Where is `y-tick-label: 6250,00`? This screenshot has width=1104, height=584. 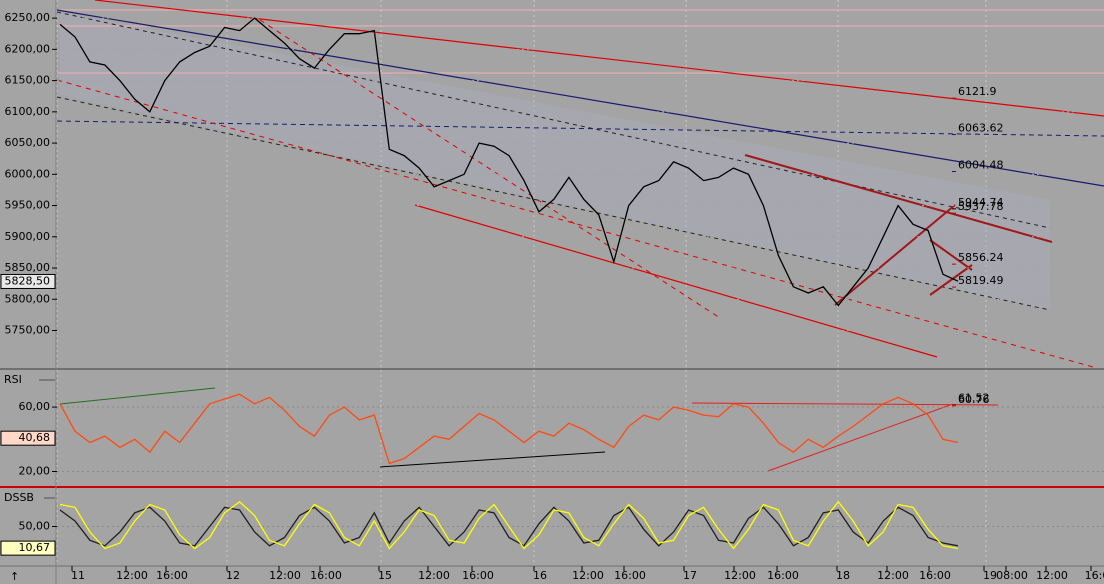 y-tick-label: 6250,00 is located at coordinates (28, 17).